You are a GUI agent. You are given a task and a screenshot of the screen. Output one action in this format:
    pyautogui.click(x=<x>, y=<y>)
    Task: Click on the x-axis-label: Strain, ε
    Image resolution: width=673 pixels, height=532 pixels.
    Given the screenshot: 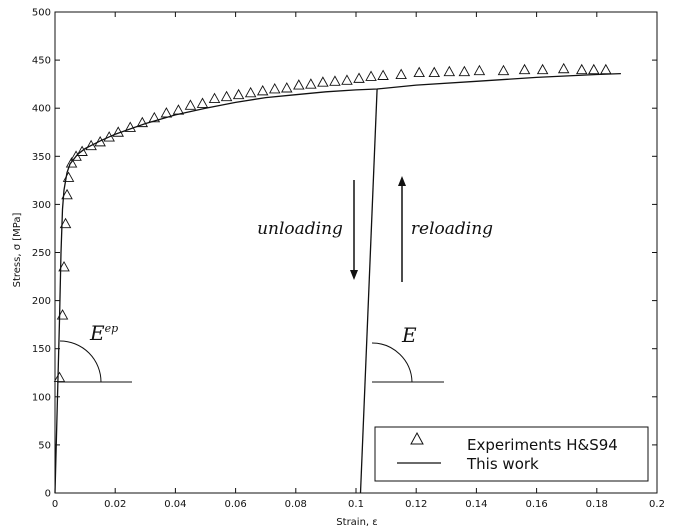 What is the action you would take?
    pyautogui.click(x=356, y=522)
    